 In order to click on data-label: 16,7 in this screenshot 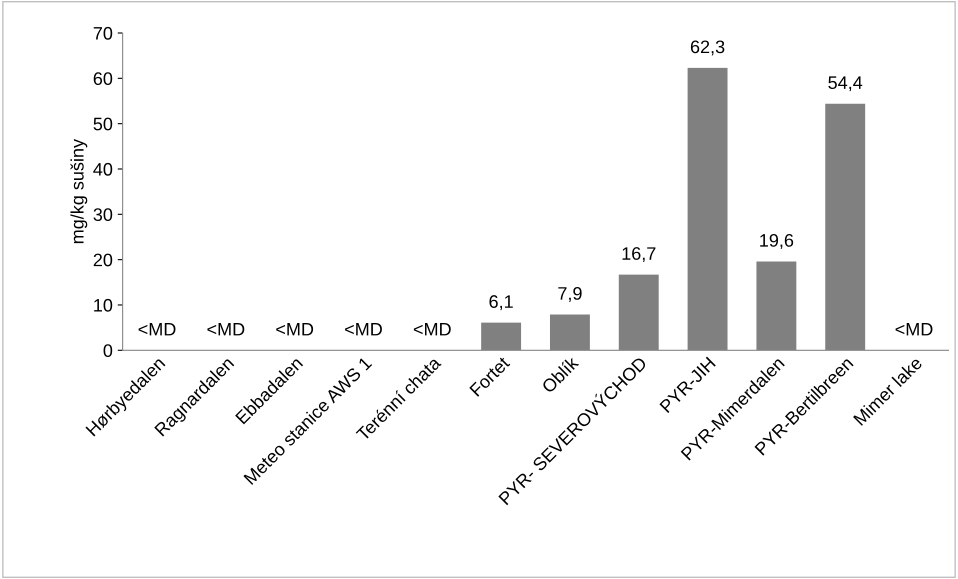, I will do `click(639, 254)`.